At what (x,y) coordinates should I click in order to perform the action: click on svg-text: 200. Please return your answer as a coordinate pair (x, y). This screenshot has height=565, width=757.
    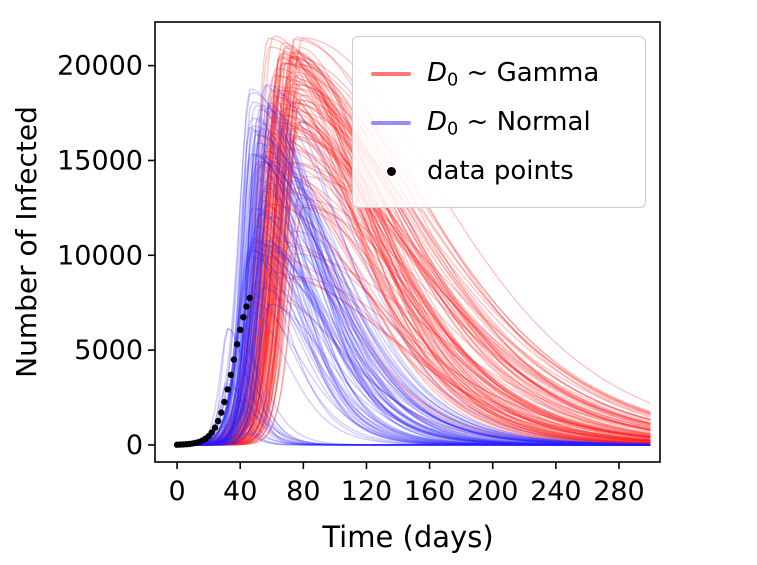
    Looking at the image, I should click on (493, 491).